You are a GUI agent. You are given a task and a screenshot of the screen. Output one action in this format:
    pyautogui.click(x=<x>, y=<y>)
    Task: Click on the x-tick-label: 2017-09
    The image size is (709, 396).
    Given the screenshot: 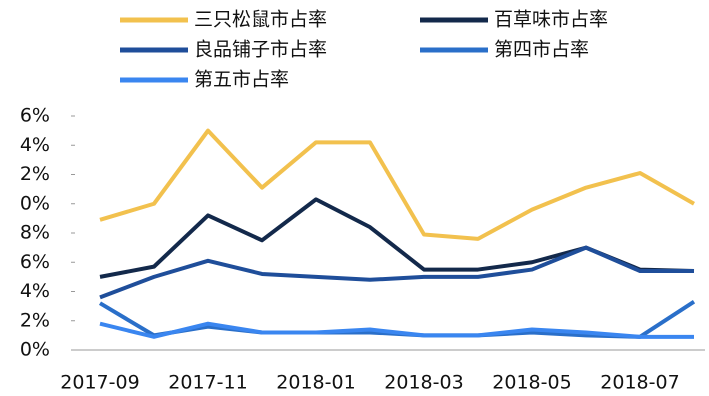 What is the action you would take?
    pyautogui.click(x=99, y=383)
    